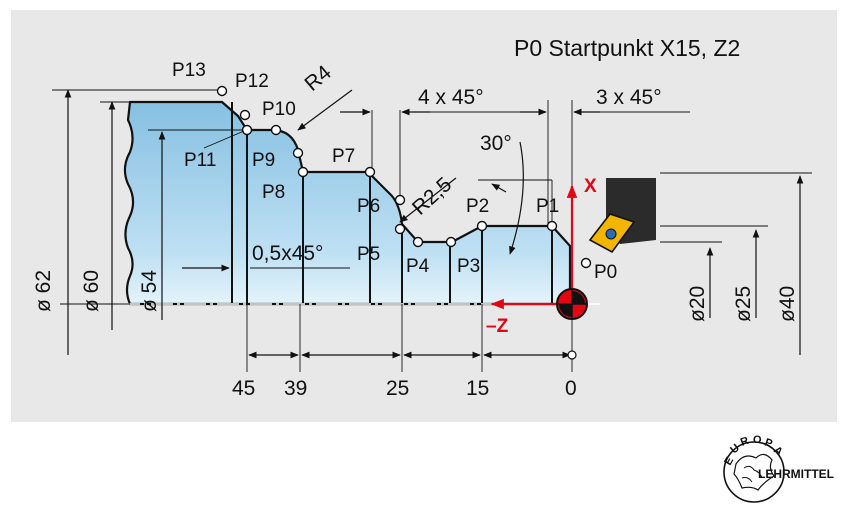 Image resolution: width=848 pixels, height=518 pixels. I want to click on dim-top-group, so click(515, 170).